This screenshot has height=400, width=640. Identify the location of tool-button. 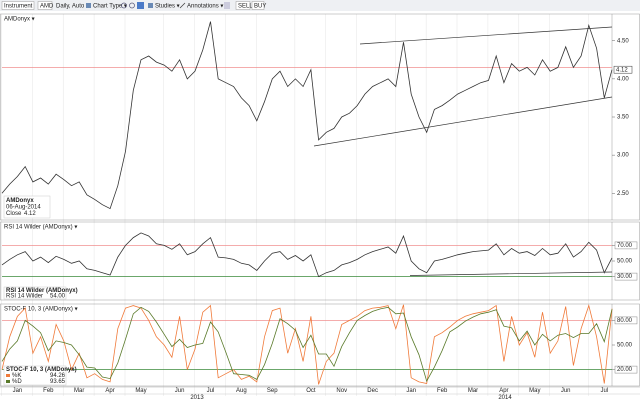
(227, 5).